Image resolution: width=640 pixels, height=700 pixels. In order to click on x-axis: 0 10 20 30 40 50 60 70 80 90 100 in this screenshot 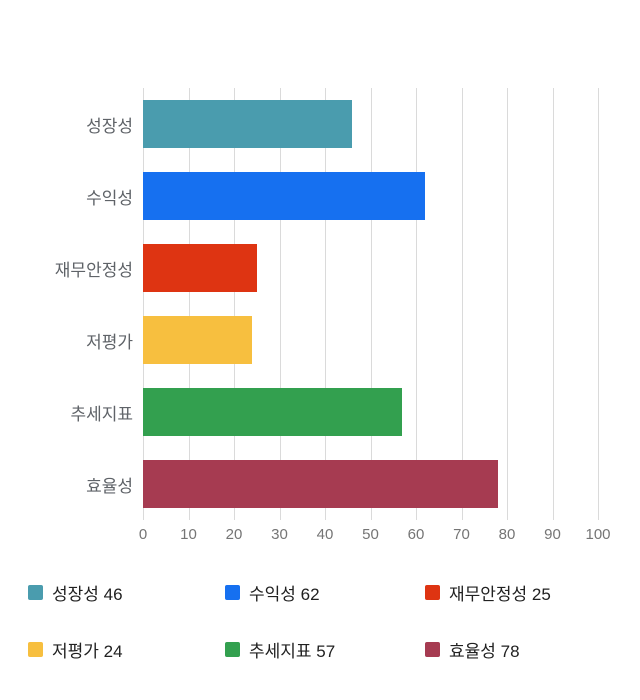, I will do `click(320, 538)`.